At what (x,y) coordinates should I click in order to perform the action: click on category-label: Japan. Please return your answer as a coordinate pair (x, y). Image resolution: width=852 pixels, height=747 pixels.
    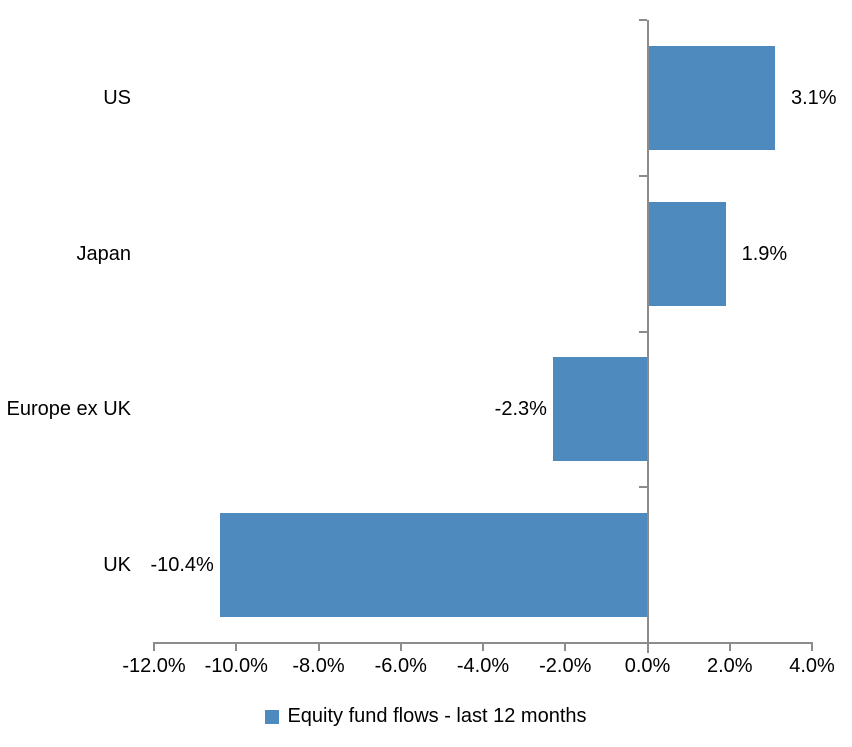
    Looking at the image, I should click on (104, 253).